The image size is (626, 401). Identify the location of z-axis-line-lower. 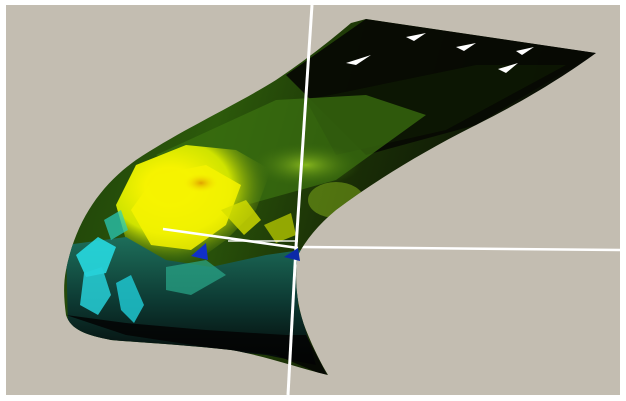
(292, 320).